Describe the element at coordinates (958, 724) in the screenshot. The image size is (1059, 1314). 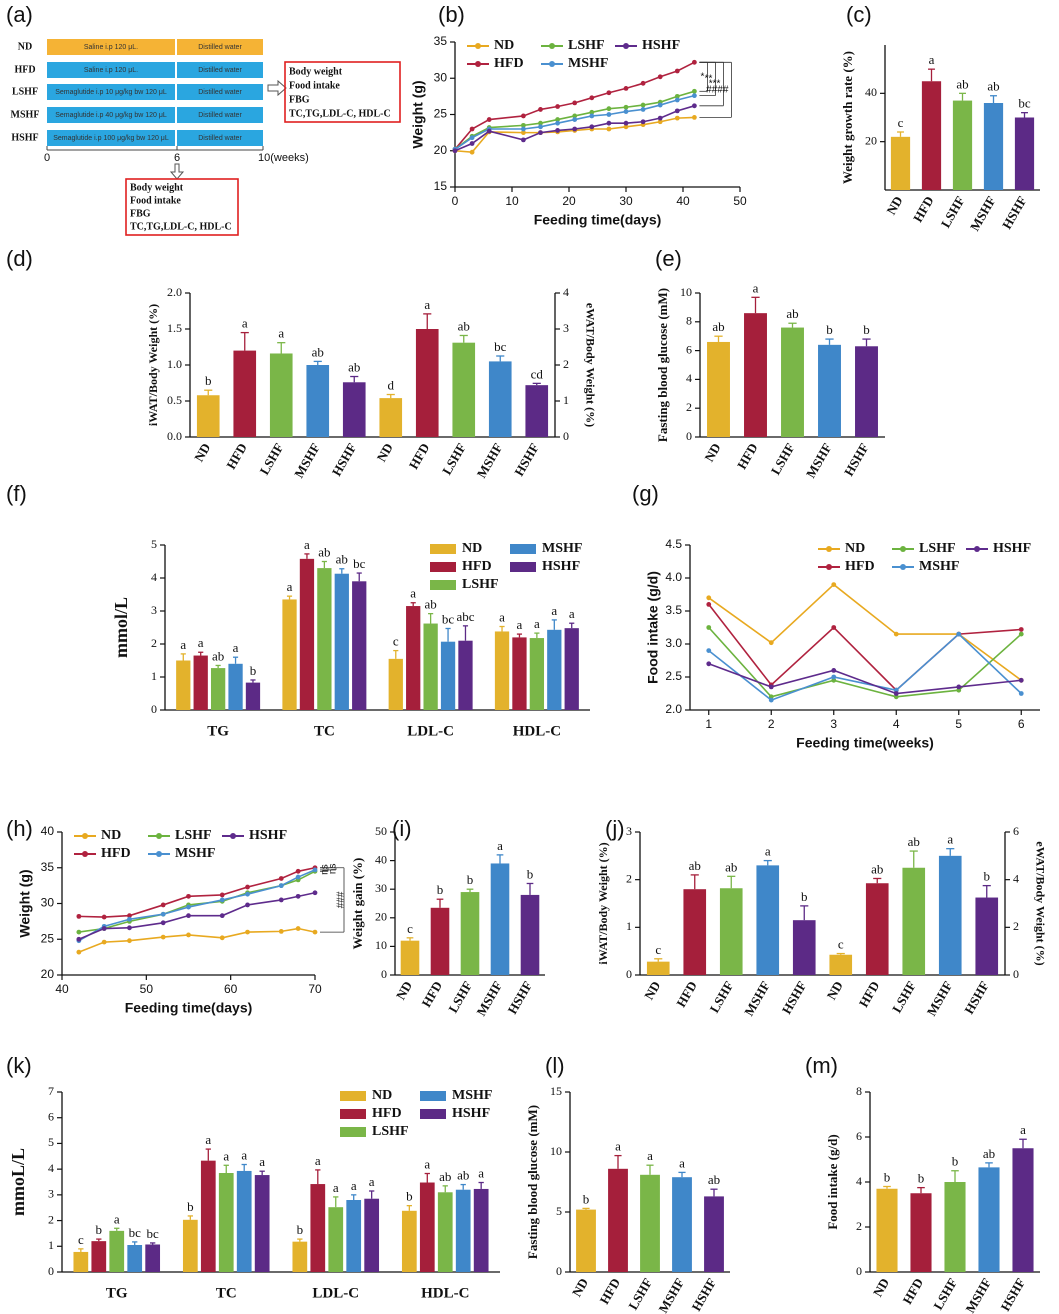
I see `x-tick-label: 5` at that location.